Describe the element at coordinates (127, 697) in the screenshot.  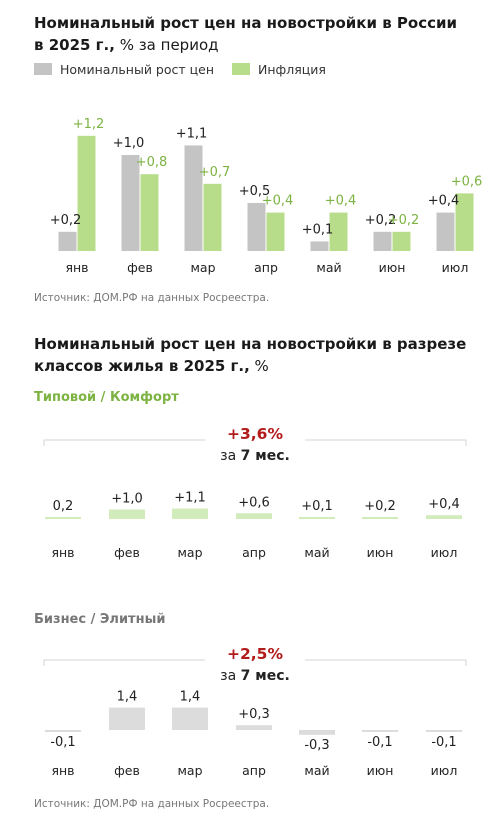
I see `value-label-1: 1,4` at that location.